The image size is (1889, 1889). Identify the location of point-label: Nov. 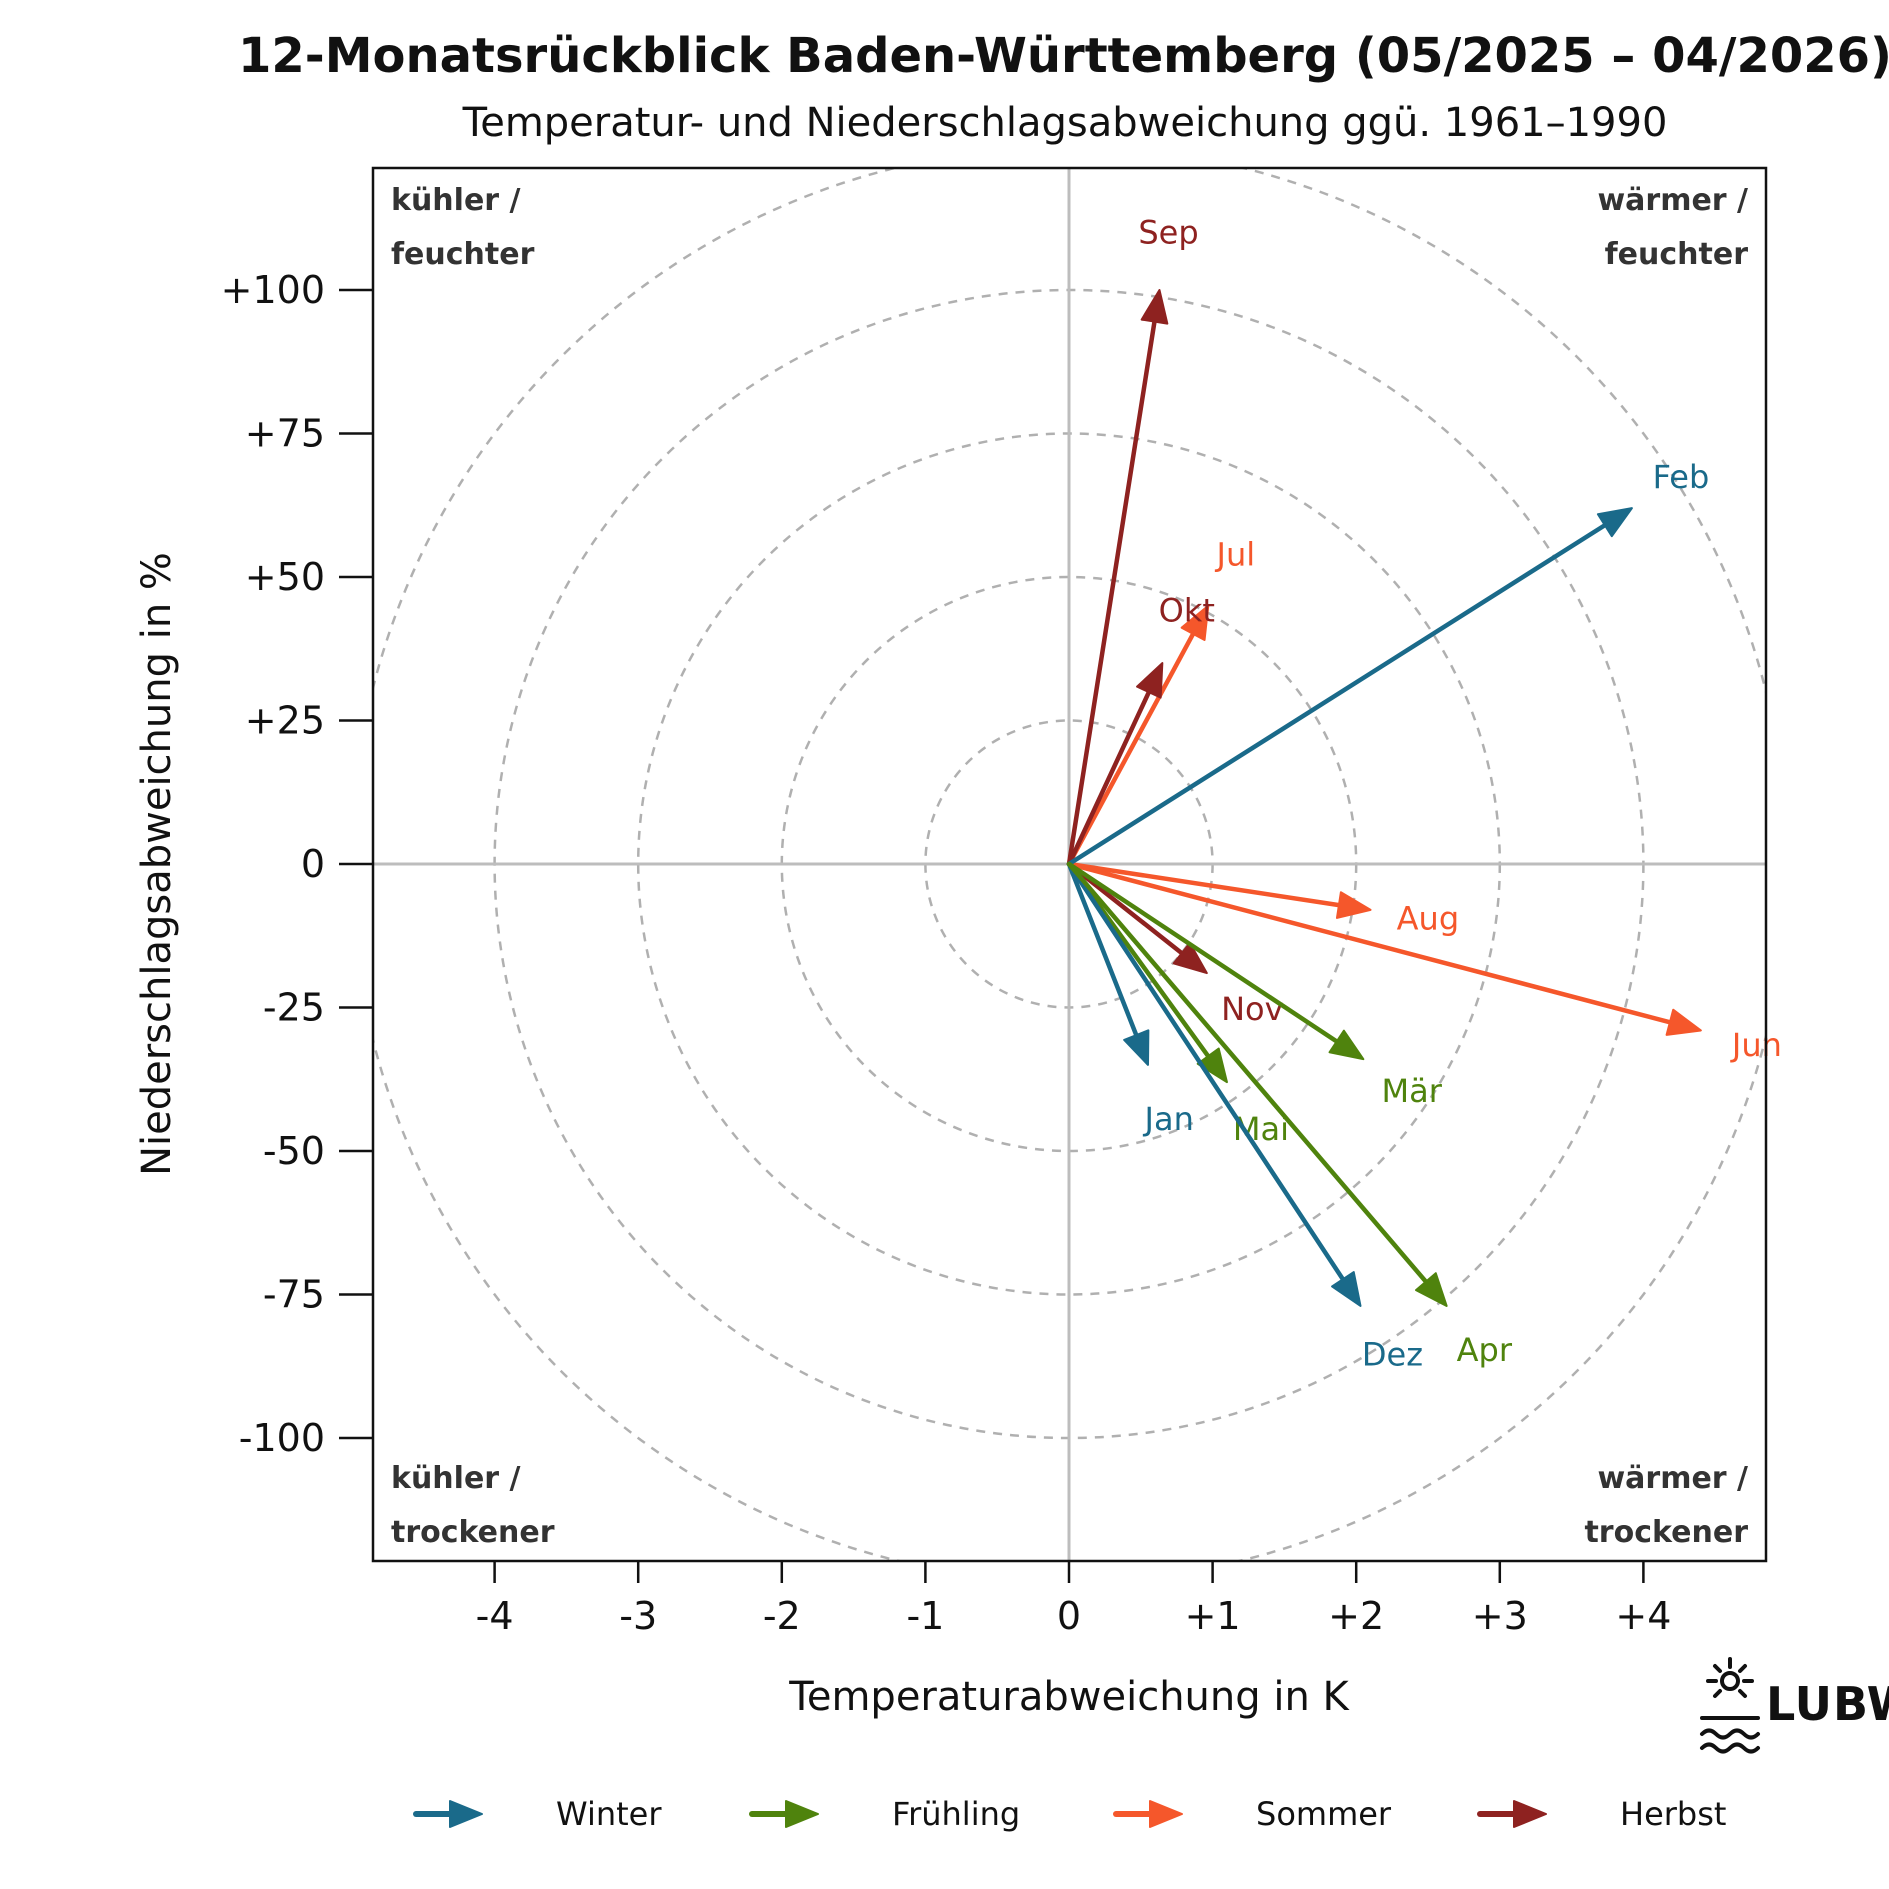
(1252, 1009).